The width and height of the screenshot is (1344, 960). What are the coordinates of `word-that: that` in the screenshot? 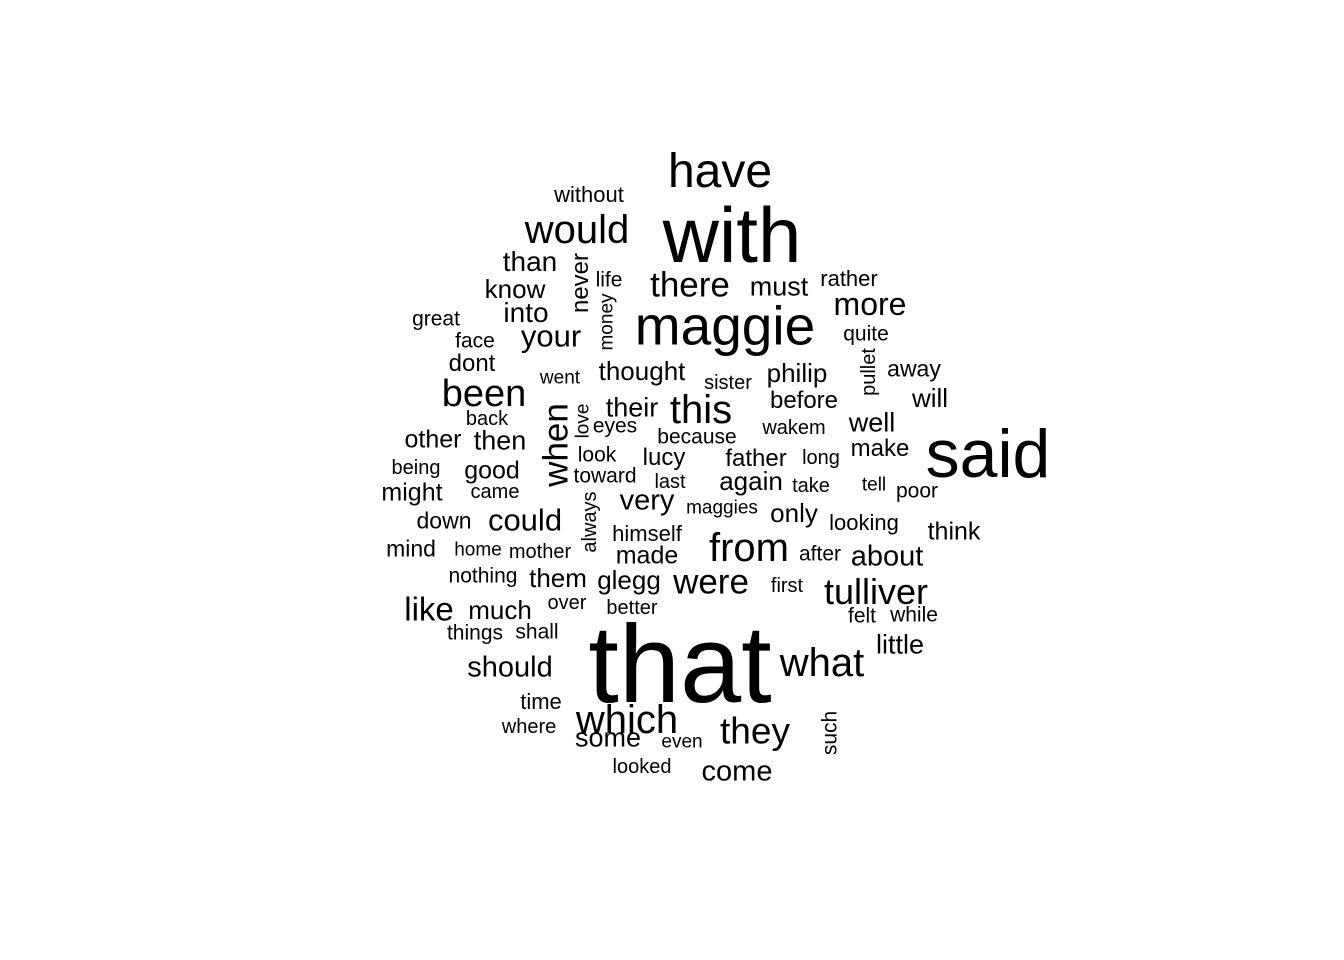 It's located at (680, 664).